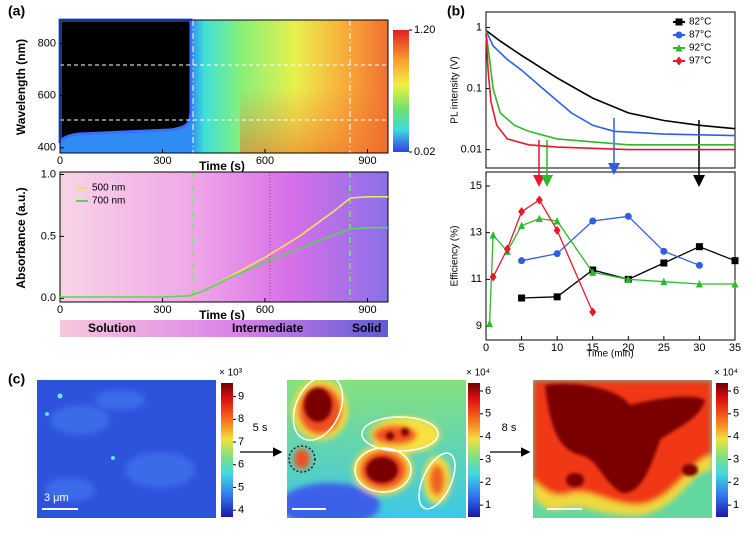 The image size is (756, 548). I want to click on legend-label: 92°C, so click(700, 48).